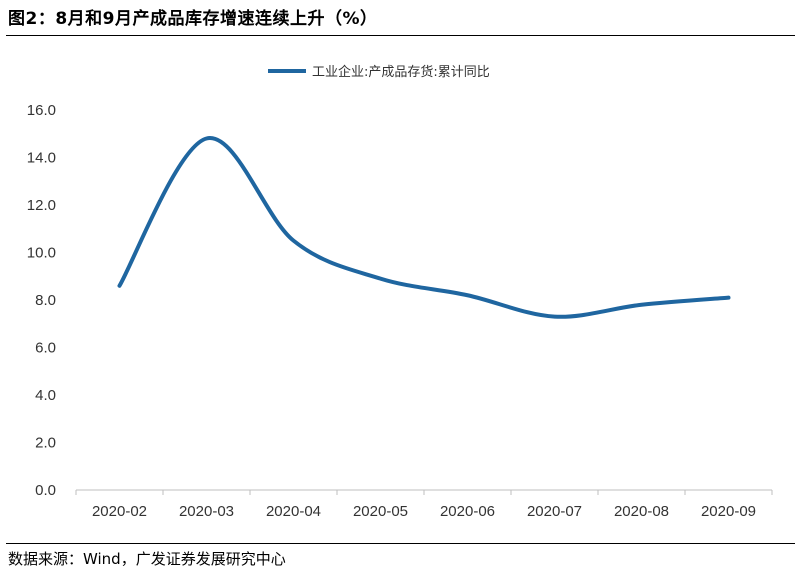 The height and width of the screenshot is (581, 801). What do you see at coordinates (45, 443) in the screenshot?
I see `y-tick-label: 2.0` at bounding box center [45, 443].